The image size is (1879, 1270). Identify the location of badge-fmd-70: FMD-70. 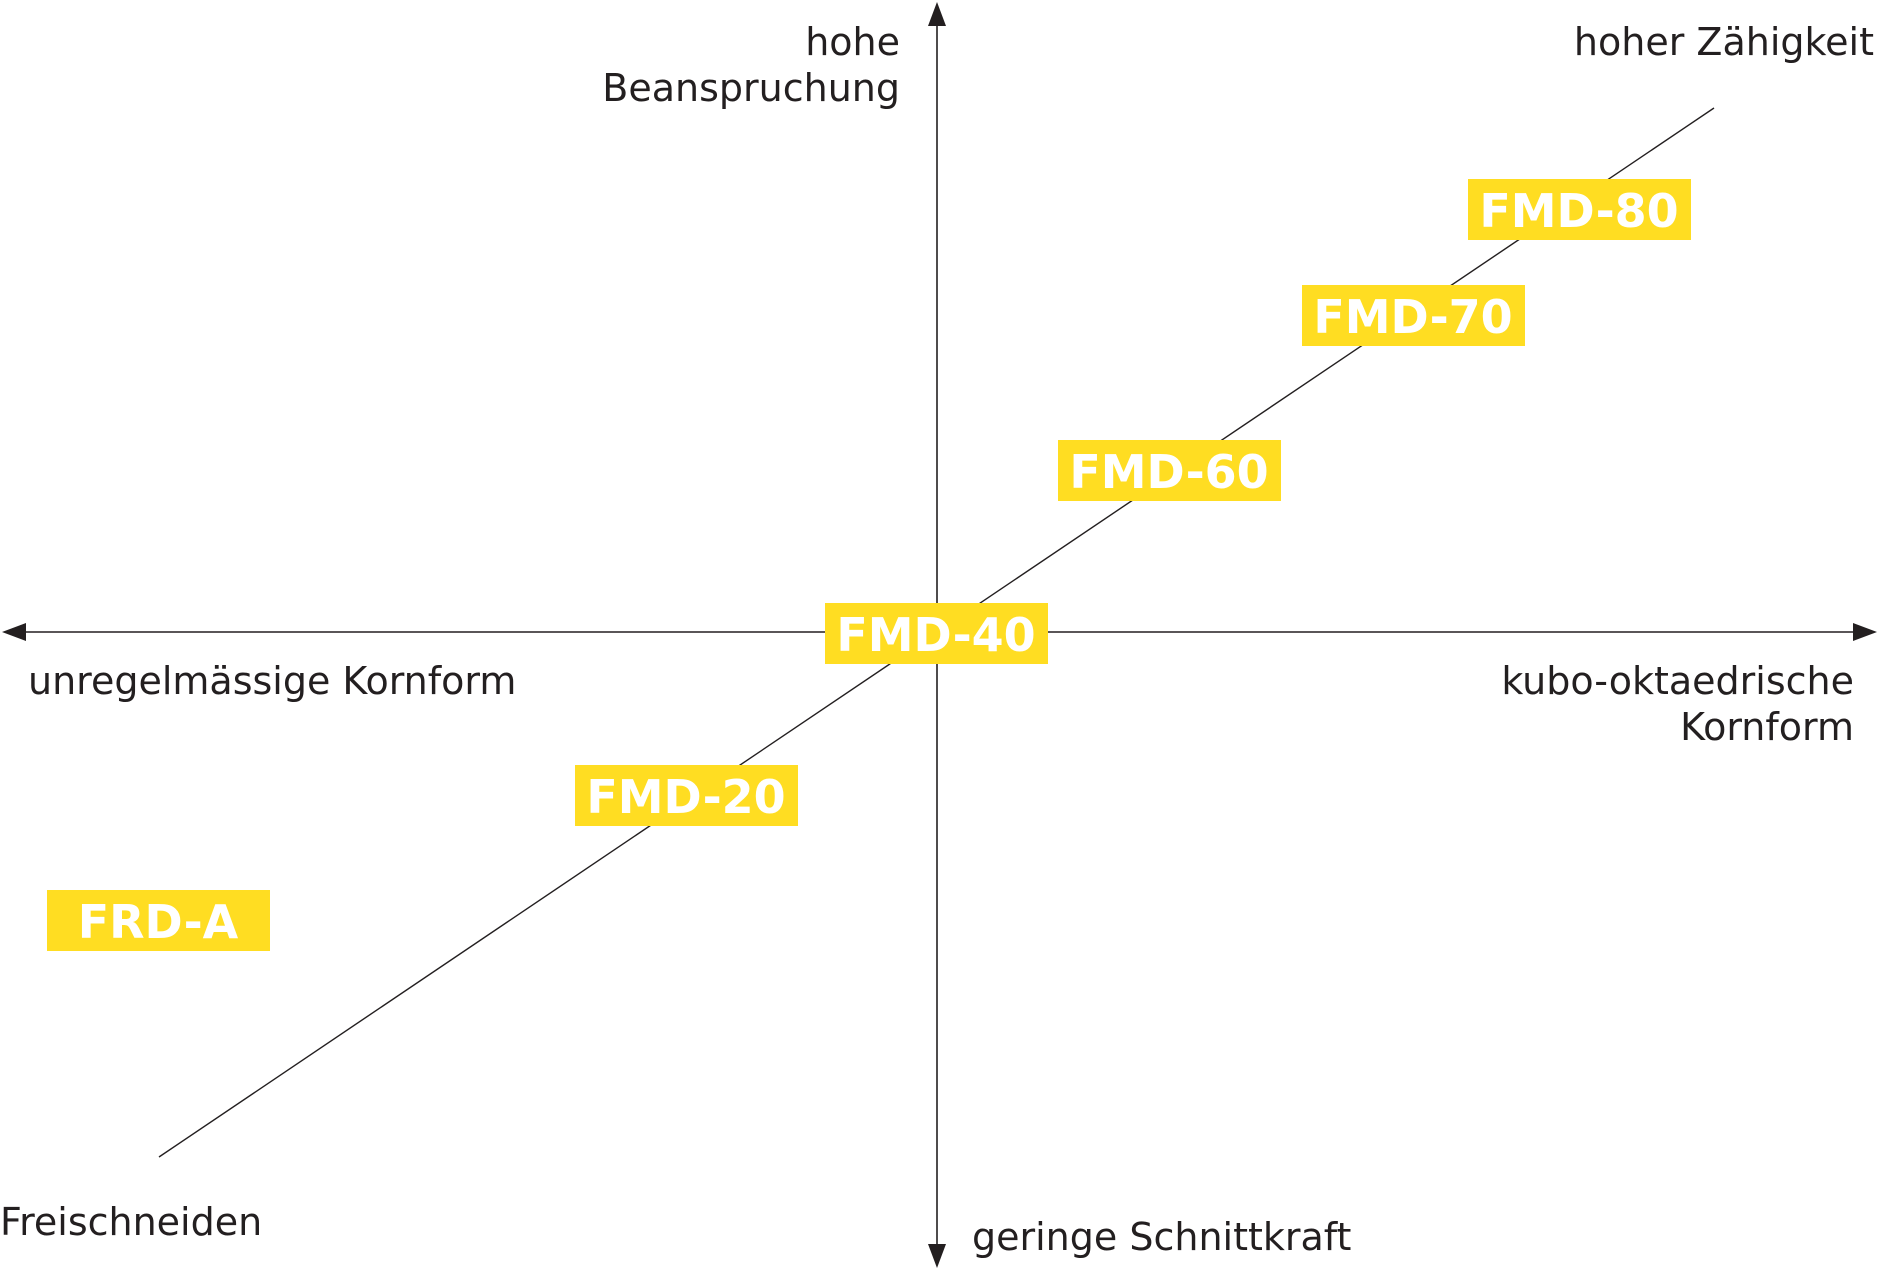
(1413, 315).